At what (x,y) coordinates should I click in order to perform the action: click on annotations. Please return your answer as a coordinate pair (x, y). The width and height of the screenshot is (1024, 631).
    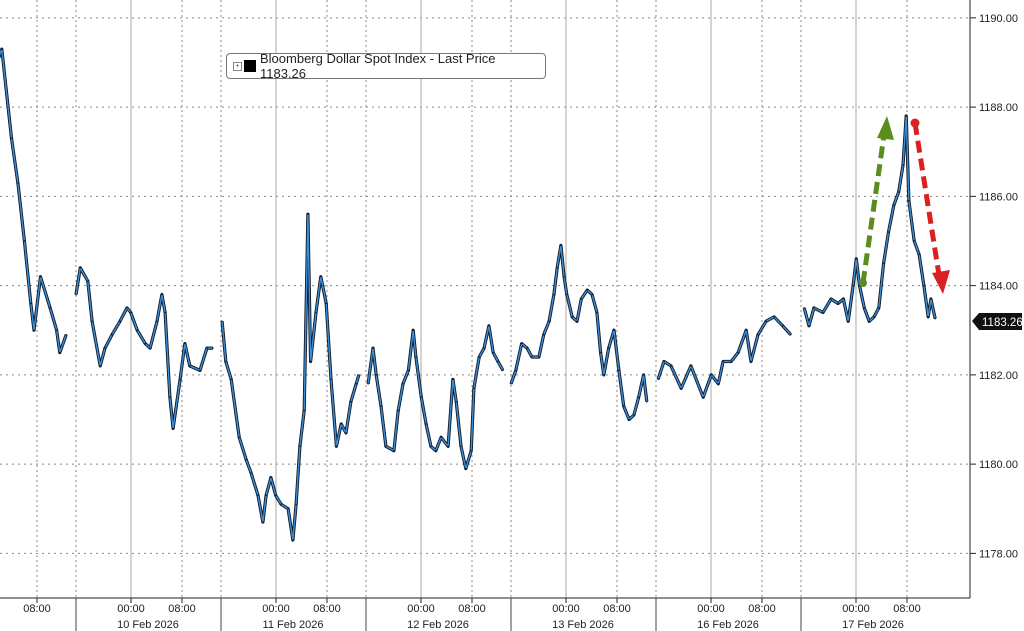
    Looking at the image, I should click on (904, 205).